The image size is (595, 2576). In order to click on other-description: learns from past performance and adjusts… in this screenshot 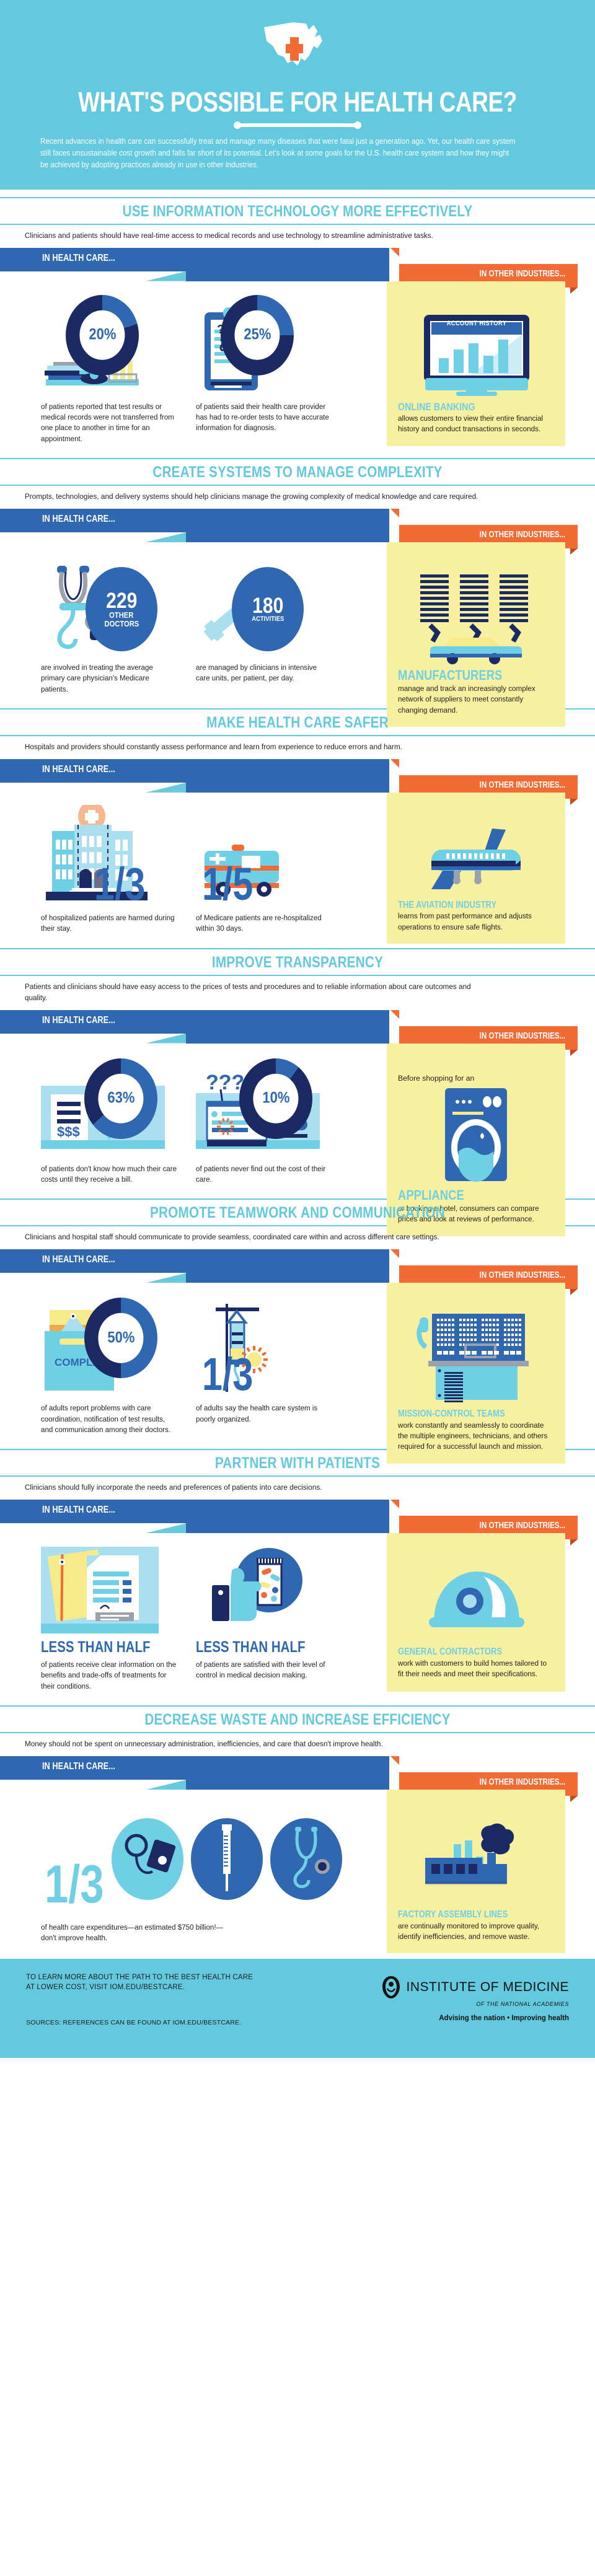, I will do `click(465, 922)`.